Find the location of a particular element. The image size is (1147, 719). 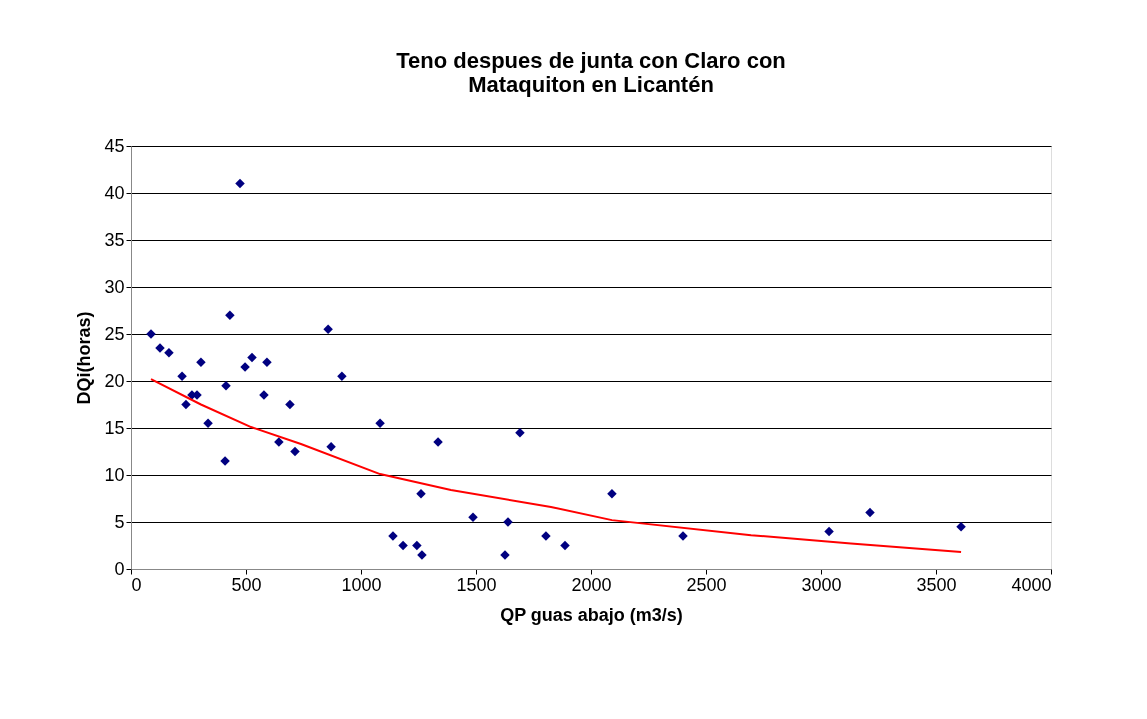

y-tick-label: 40 is located at coordinates (114, 192).